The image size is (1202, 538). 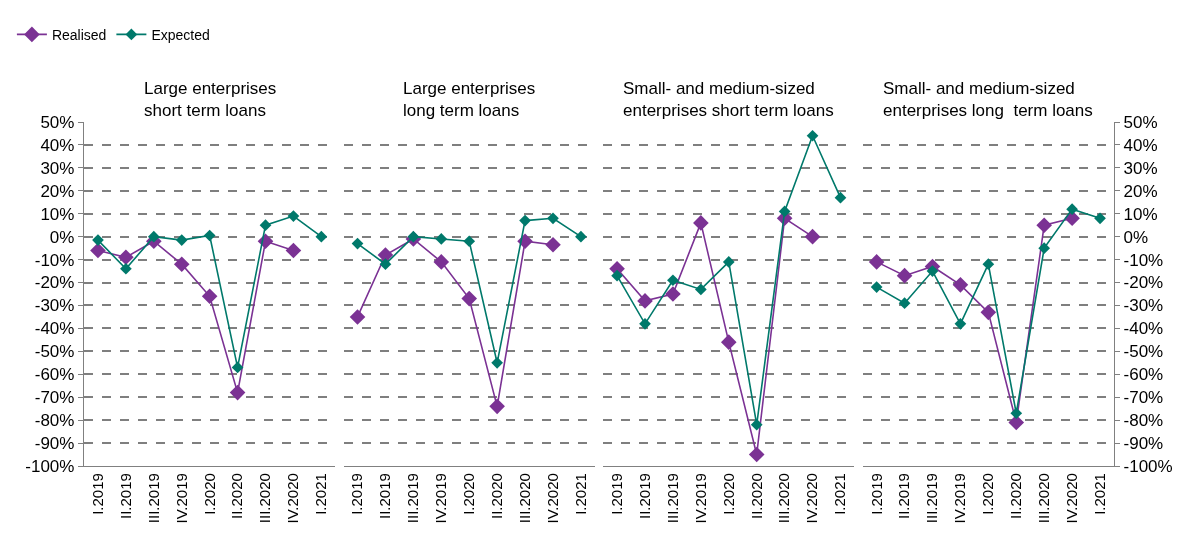 What do you see at coordinates (469, 100) in the screenshot?
I see `chart-title: Large enterprises long term loans` at bounding box center [469, 100].